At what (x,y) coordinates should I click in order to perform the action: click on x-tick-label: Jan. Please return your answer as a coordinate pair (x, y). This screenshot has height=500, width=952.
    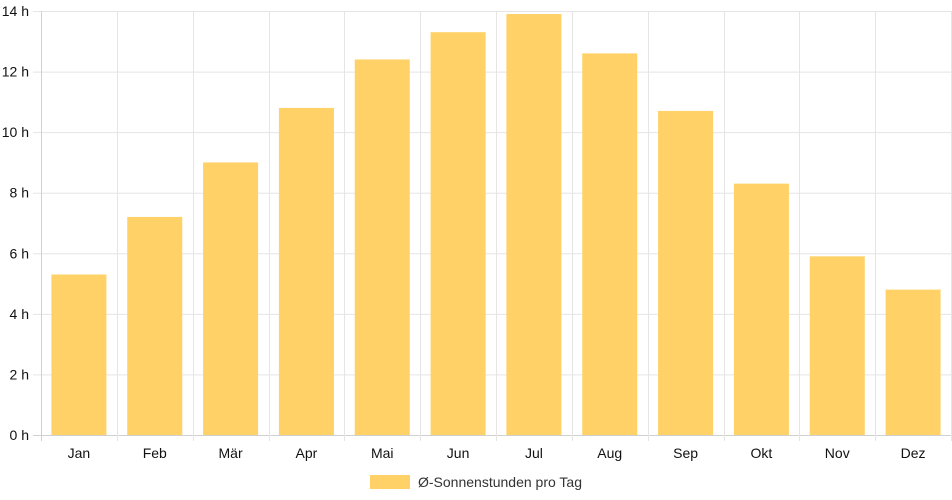
    Looking at the image, I should click on (79, 453).